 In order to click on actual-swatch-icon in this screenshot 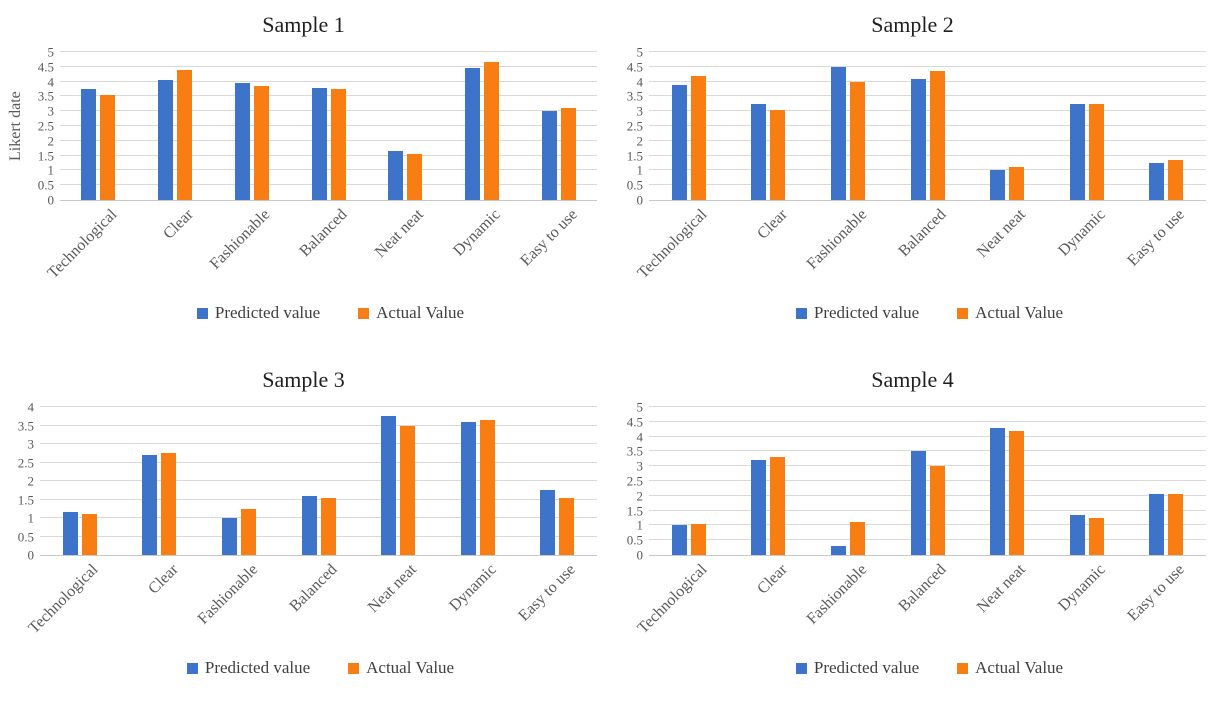, I will do `click(963, 668)`.